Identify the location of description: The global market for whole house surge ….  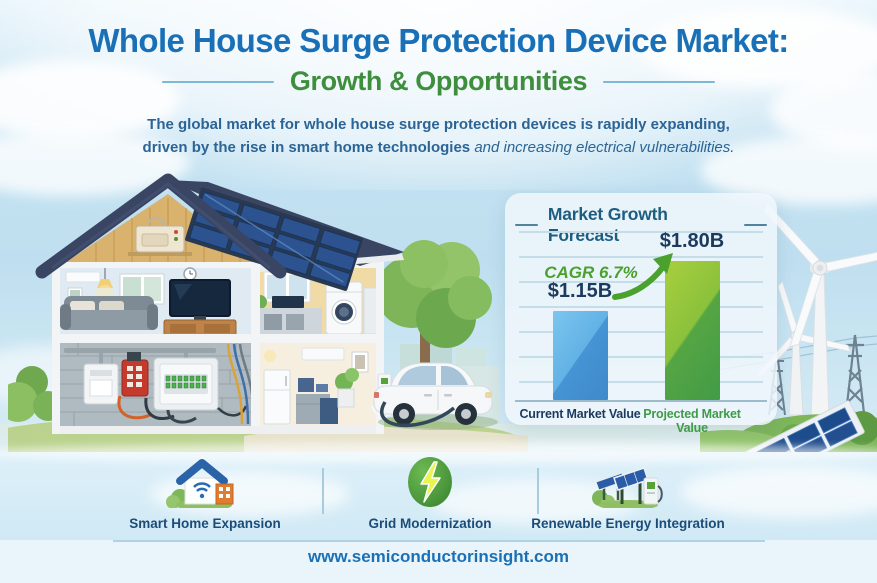
(439, 136).